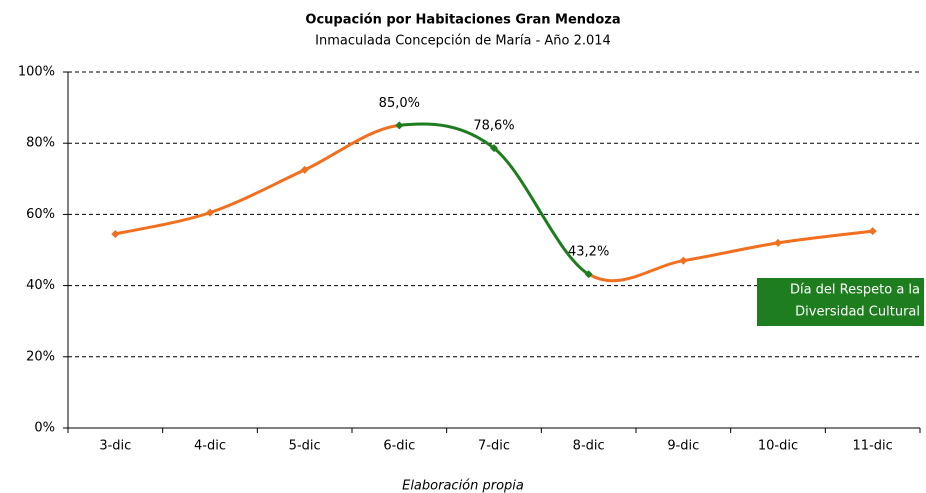 The image size is (926, 493). Describe the element at coordinates (778, 446) in the screenshot. I see `x-tick-label: 10-dic` at that location.